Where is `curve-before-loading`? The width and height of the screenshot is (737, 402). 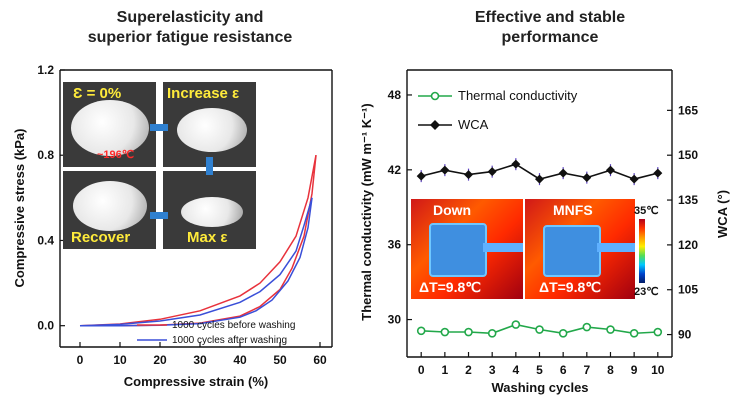 curve-before-loading is located at coordinates (198, 241).